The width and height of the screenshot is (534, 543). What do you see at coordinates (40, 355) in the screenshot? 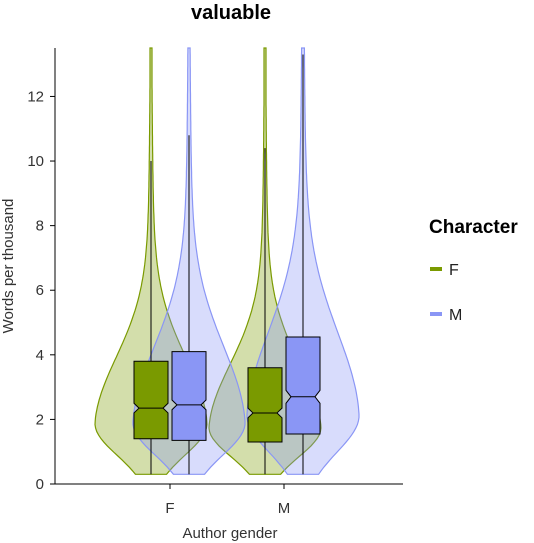
I see `y-tick-label: 4` at bounding box center [40, 355].